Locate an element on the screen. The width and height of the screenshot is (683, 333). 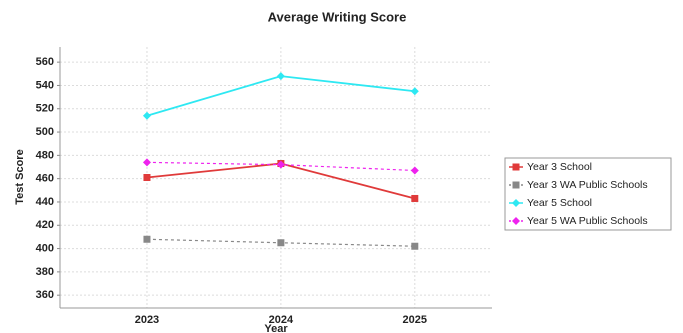
x-tick-label: 2023 is located at coordinates (147, 320).